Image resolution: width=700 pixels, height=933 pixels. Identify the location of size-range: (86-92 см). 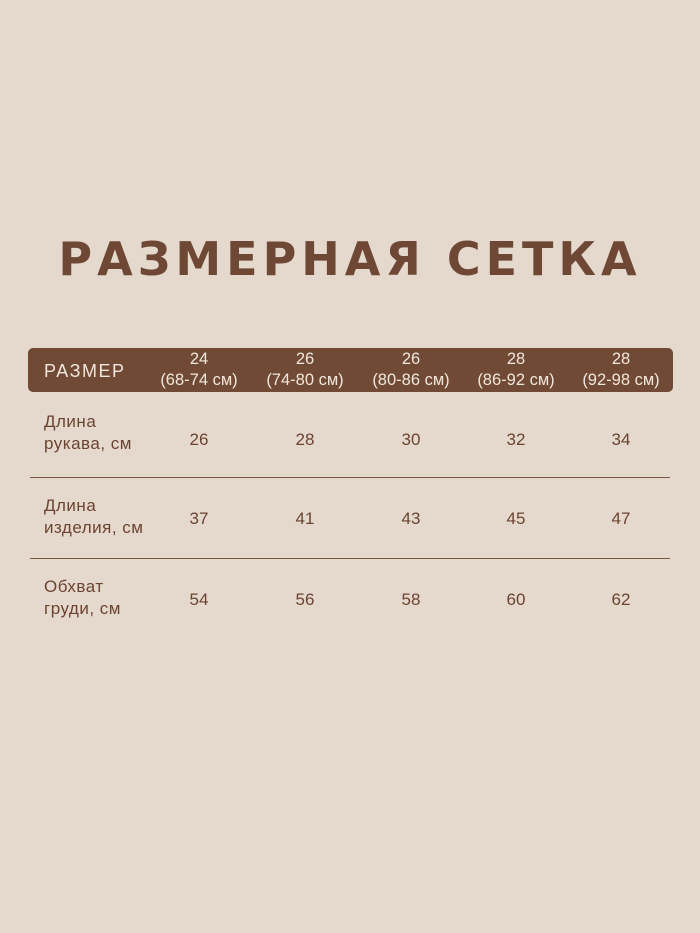
(516, 380).